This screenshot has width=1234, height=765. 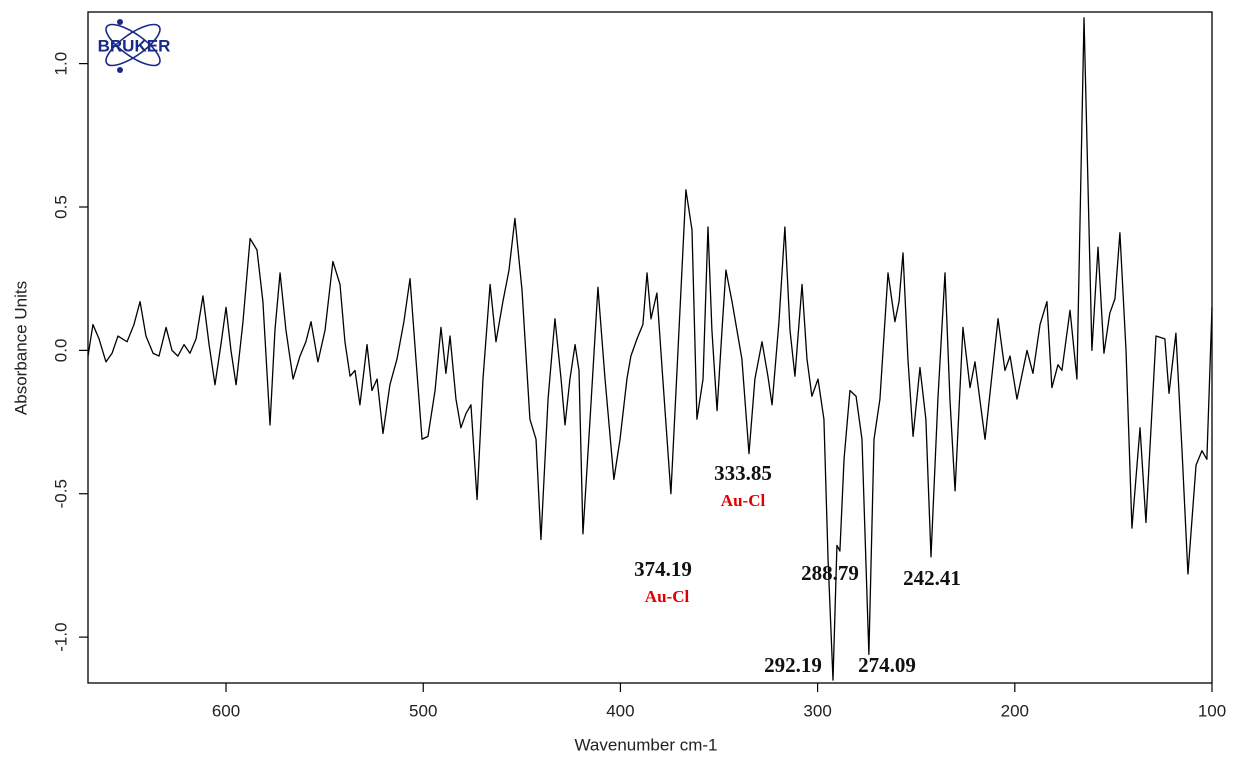 What do you see at coordinates (932, 578) in the screenshot?
I see `peak-label: 242.41` at bounding box center [932, 578].